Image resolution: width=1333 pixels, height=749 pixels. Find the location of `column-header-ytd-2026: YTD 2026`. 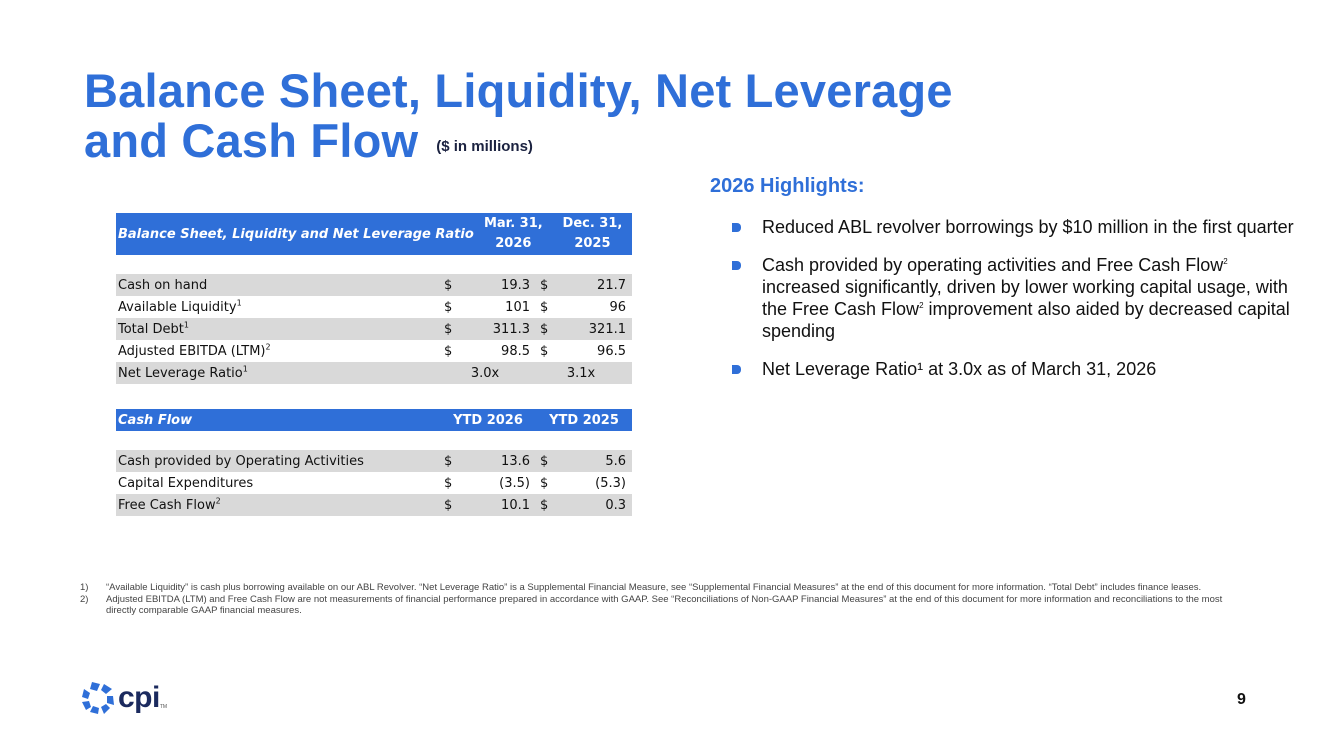

column-header-ytd-2026: YTD 2026 is located at coordinates (488, 420).